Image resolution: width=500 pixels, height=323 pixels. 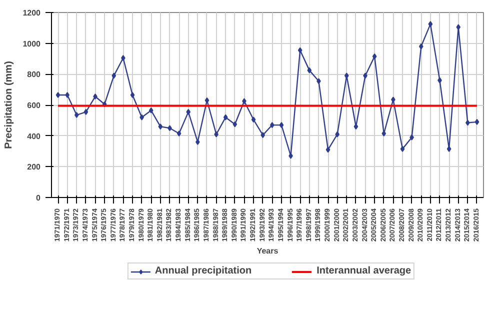 What do you see at coordinates (34, 75) in the screenshot?
I see `y-tick-label: 800` at bounding box center [34, 75].